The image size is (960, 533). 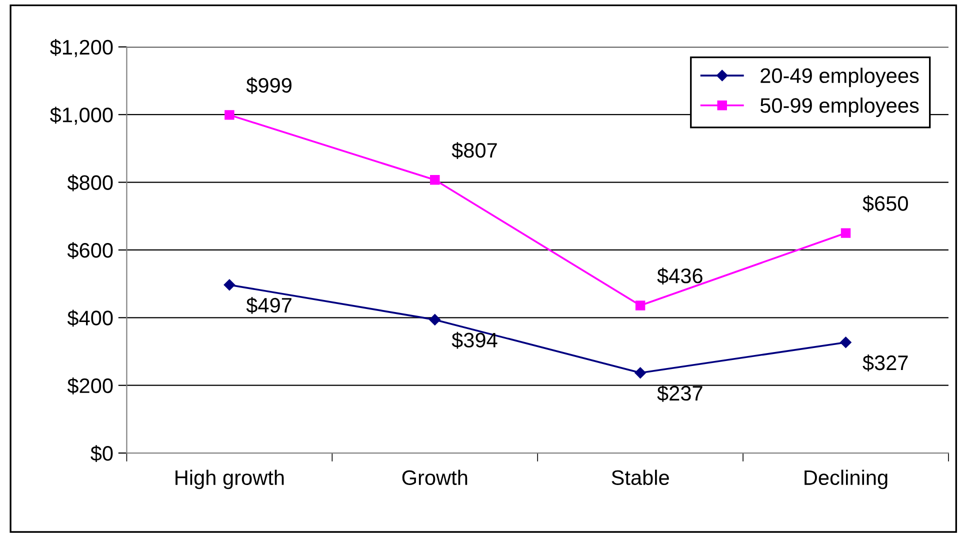 What do you see at coordinates (679, 276) in the screenshot?
I see `data-label: $436` at bounding box center [679, 276].